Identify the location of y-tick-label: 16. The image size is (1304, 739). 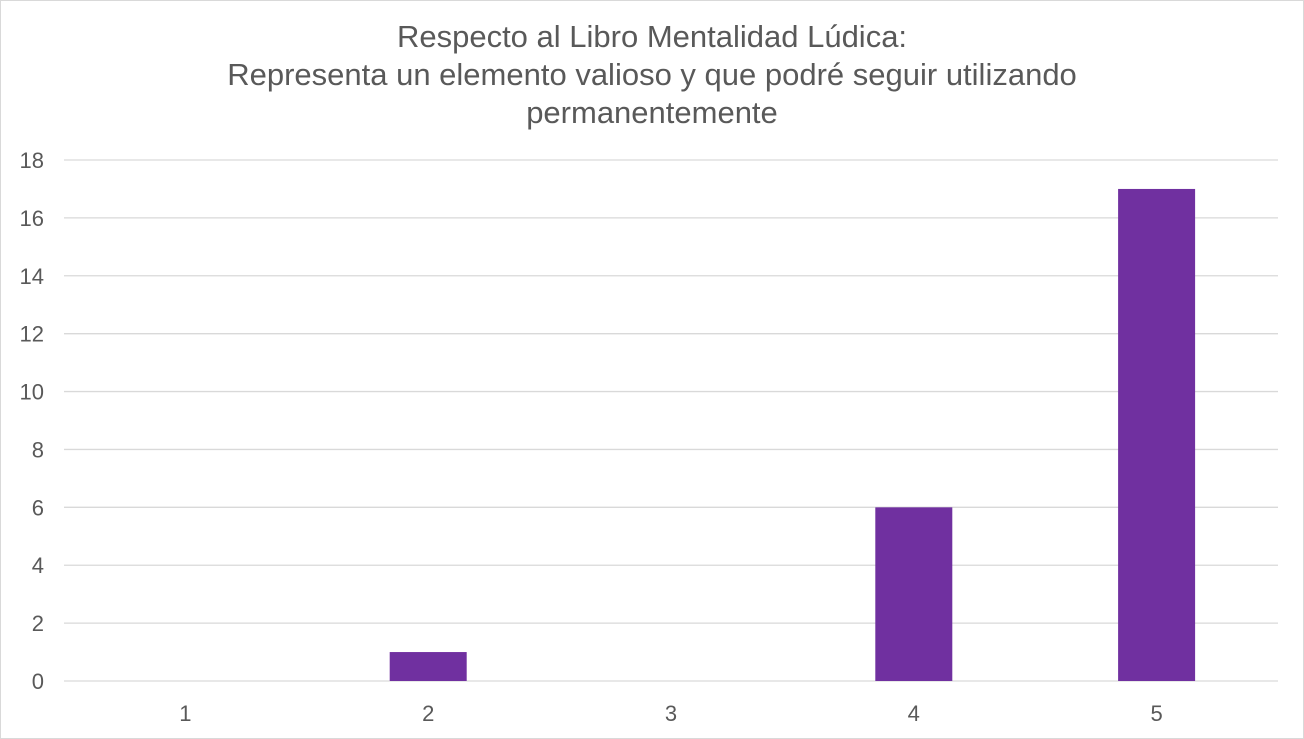
(32, 218).